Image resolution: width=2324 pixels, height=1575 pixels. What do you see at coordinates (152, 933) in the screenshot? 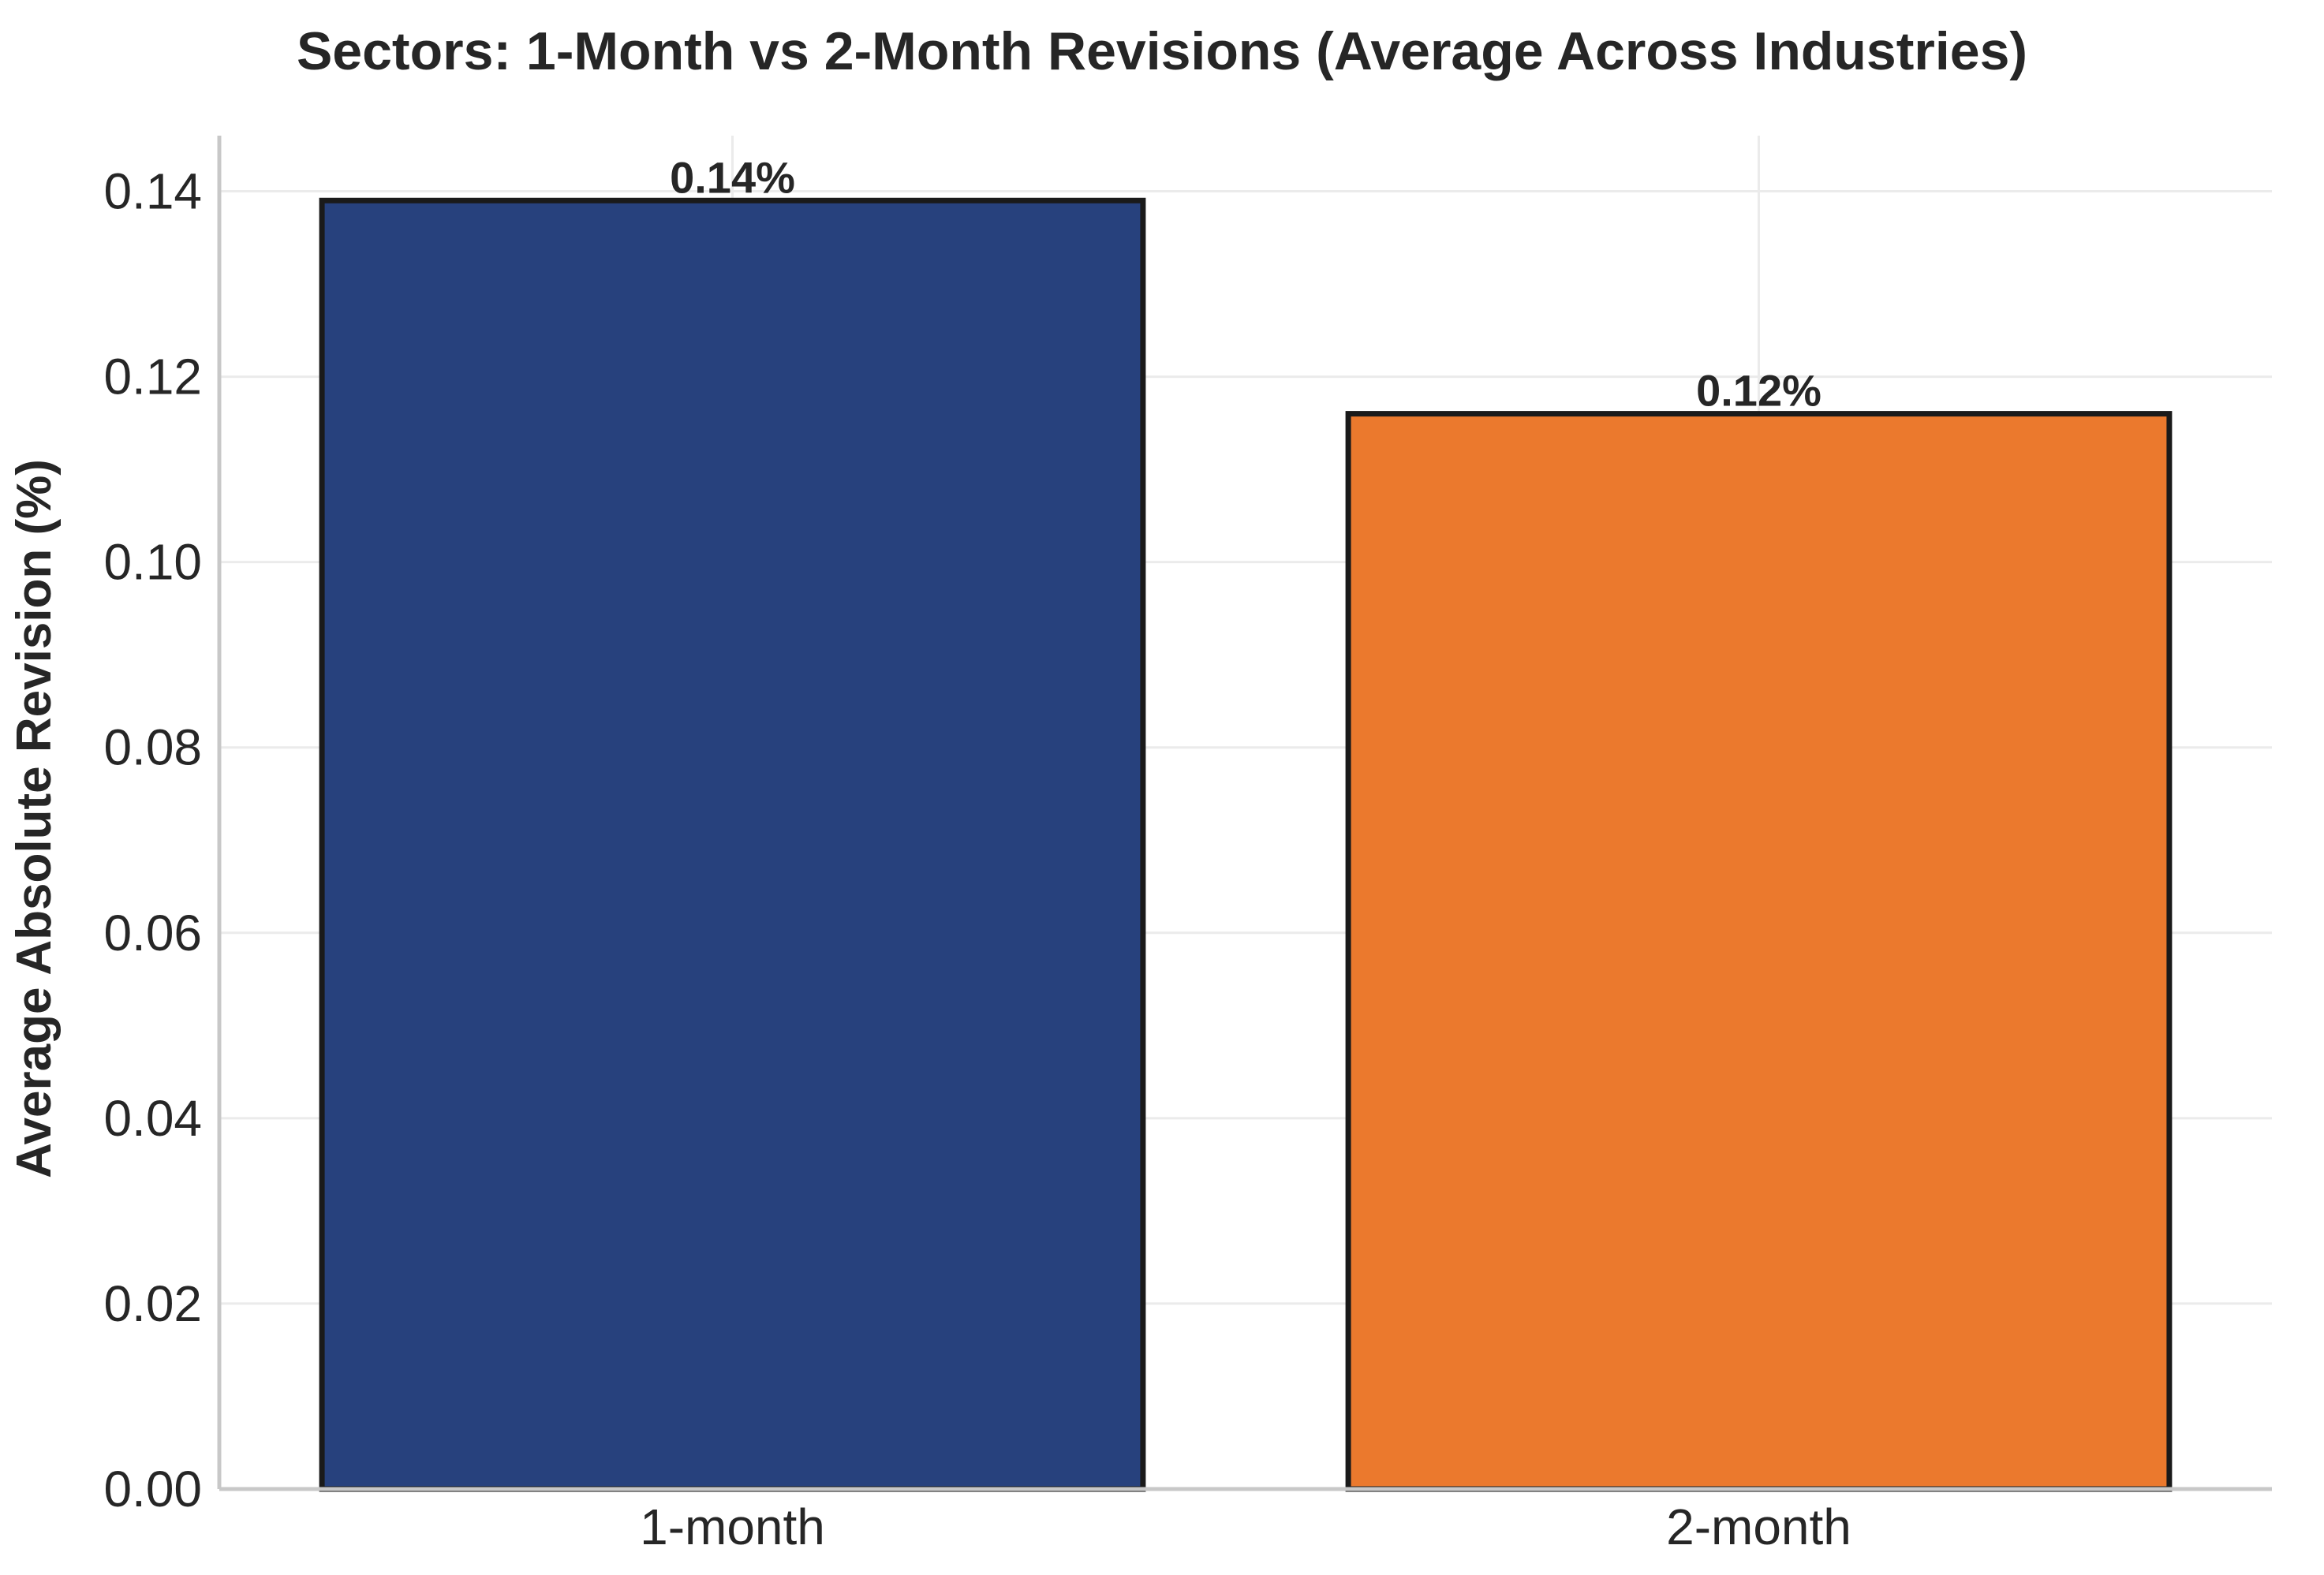
I see `y-tick-label: 0.06` at bounding box center [152, 933].